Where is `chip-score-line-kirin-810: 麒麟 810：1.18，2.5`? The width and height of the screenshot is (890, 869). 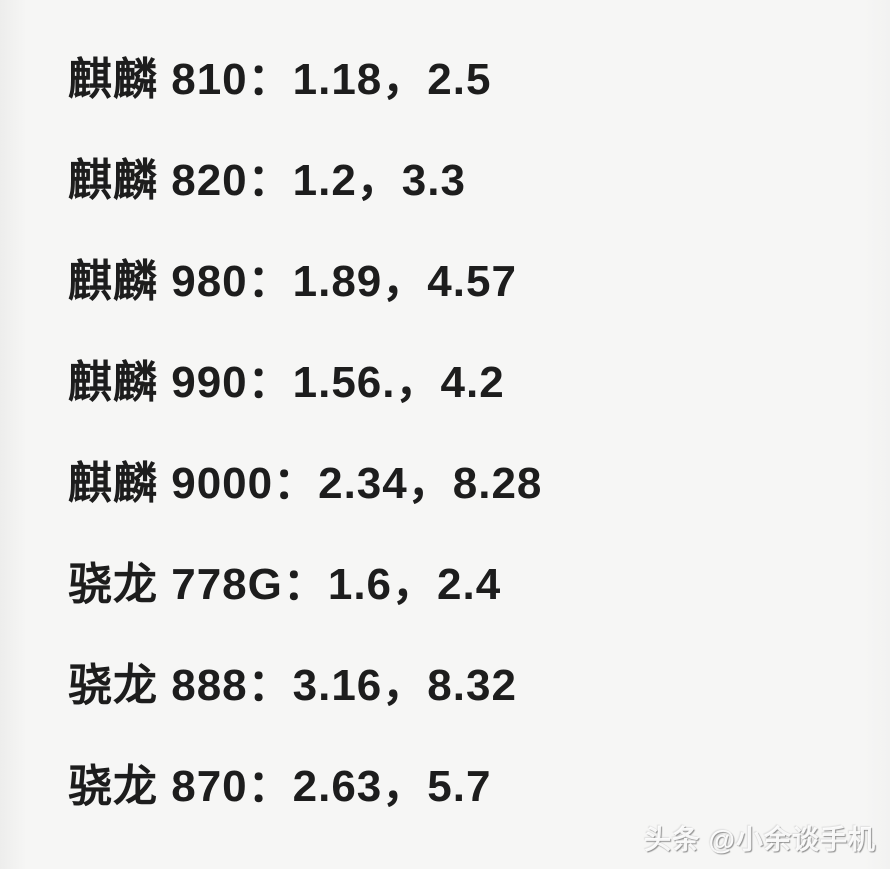
chip-score-line-kirin-810: 麒麟 810：1.18，2.5 is located at coordinates (280, 79).